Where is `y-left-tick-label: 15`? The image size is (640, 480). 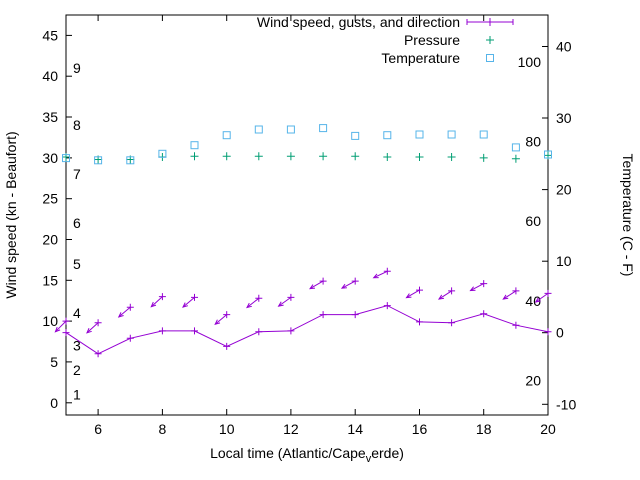 y-left-tick-label: 15 is located at coordinates (50, 280).